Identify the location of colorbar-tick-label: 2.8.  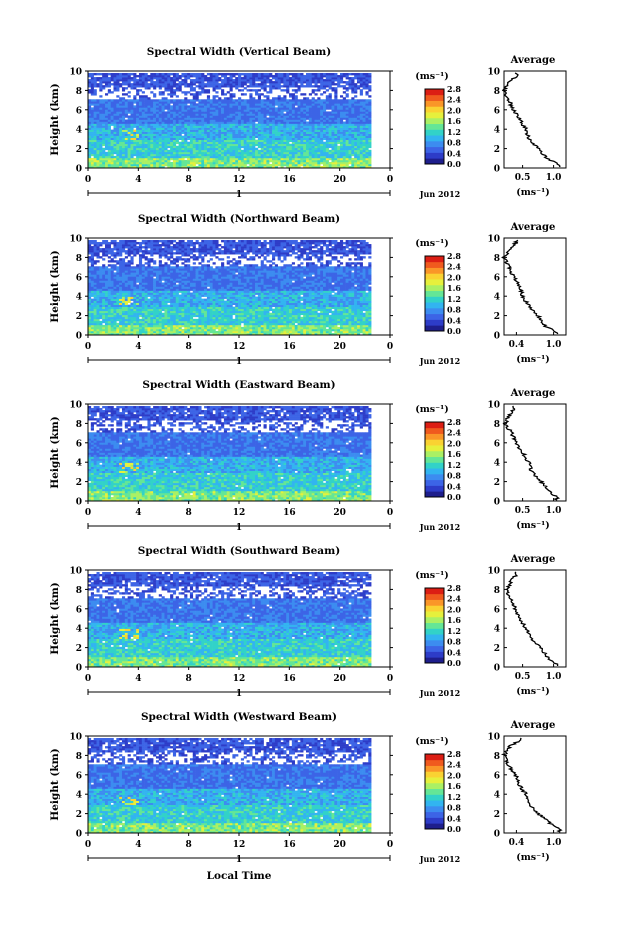
(454, 256).